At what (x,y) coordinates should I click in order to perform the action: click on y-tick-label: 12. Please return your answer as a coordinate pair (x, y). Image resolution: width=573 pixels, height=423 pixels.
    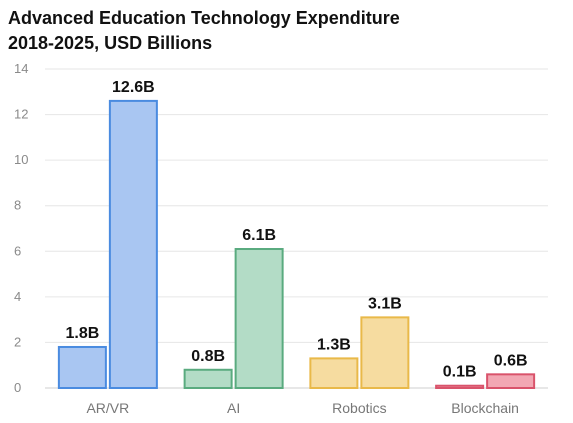
    Looking at the image, I should click on (21, 114).